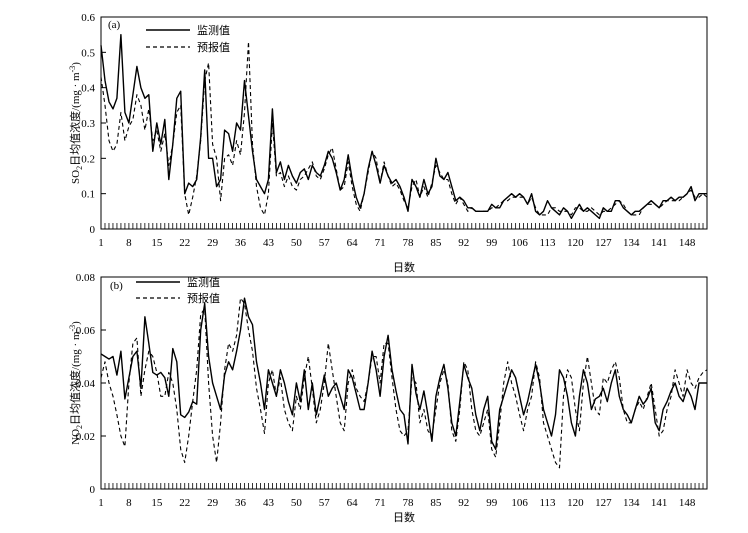  I want to click on y-tick-label: 0.2, so click(88, 159).